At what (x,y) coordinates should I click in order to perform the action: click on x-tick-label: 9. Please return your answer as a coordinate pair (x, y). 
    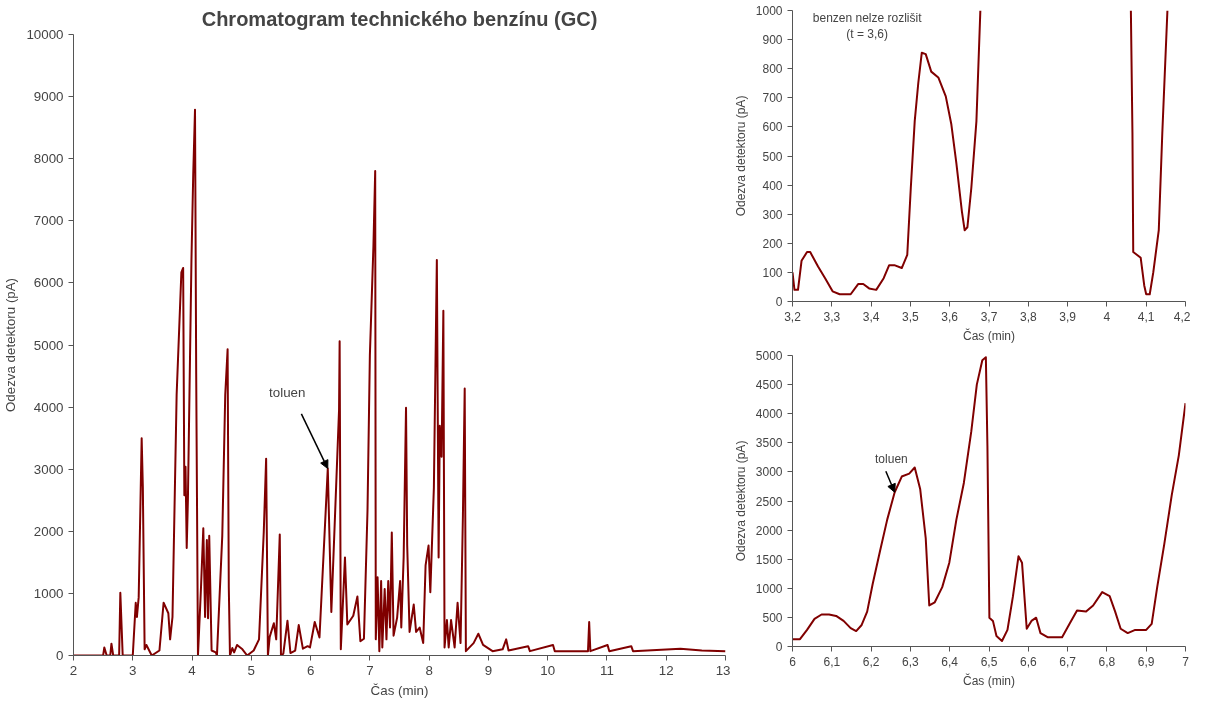
    Looking at the image, I should click on (488, 670).